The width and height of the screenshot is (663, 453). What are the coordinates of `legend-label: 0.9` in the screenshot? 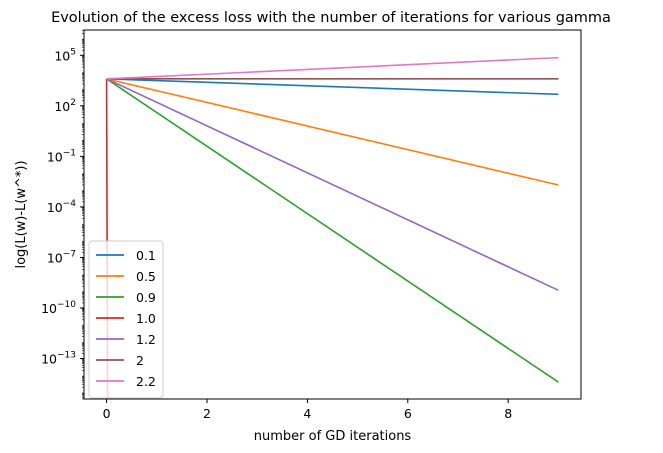 It's located at (146, 297).